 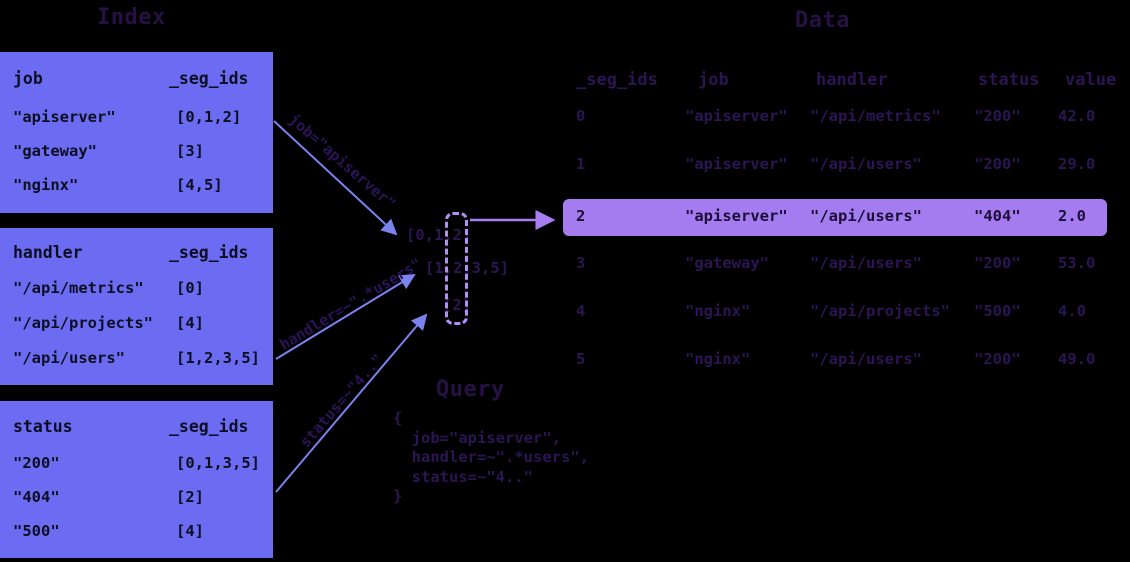 I want to click on data-table-header: _seg_ids job handler status value, so click(x=565, y=80).